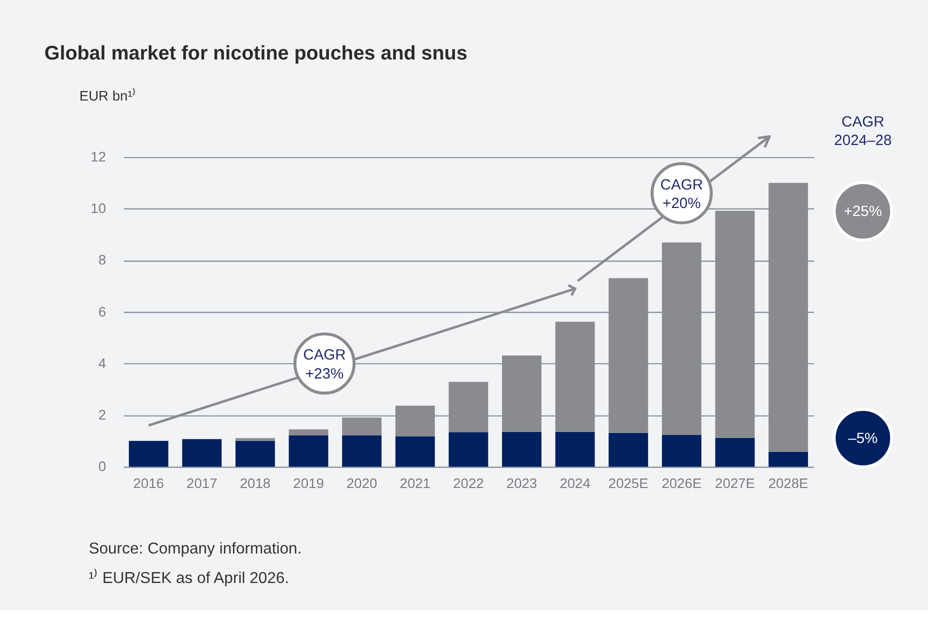  I want to click on x-tick-label: 2027E, so click(735, 483).